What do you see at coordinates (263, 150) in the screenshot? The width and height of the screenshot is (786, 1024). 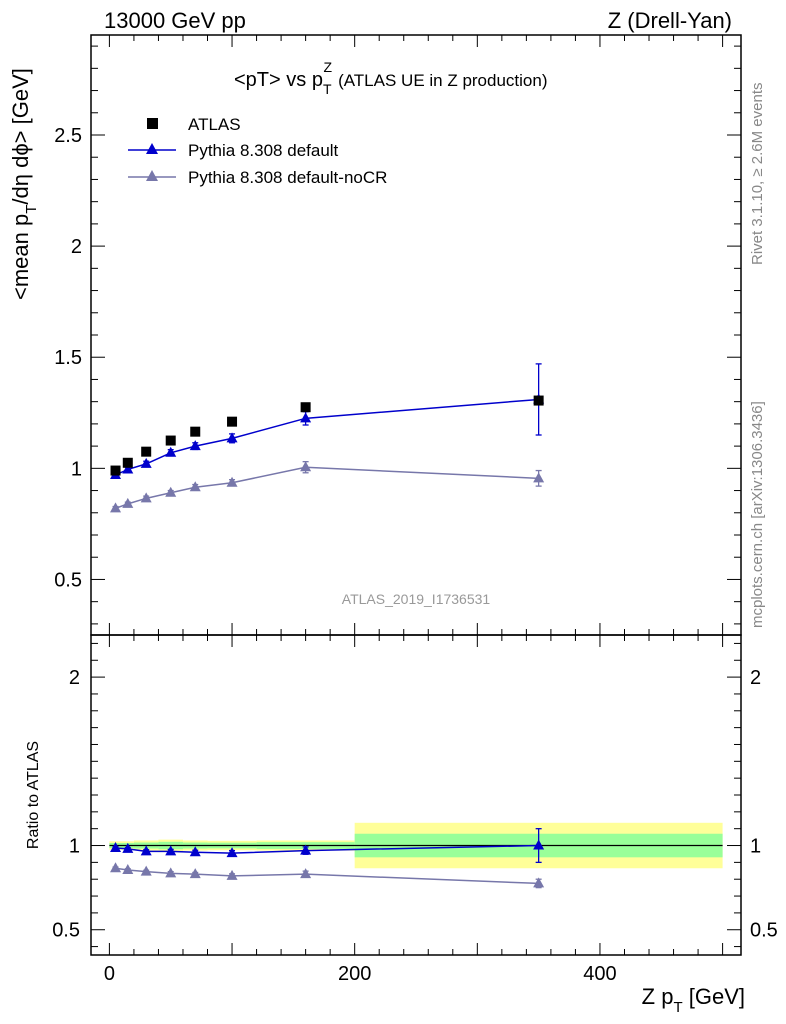 I see `legend-label-default: Pythia 8.308 default` at bounding box center [263, 150].